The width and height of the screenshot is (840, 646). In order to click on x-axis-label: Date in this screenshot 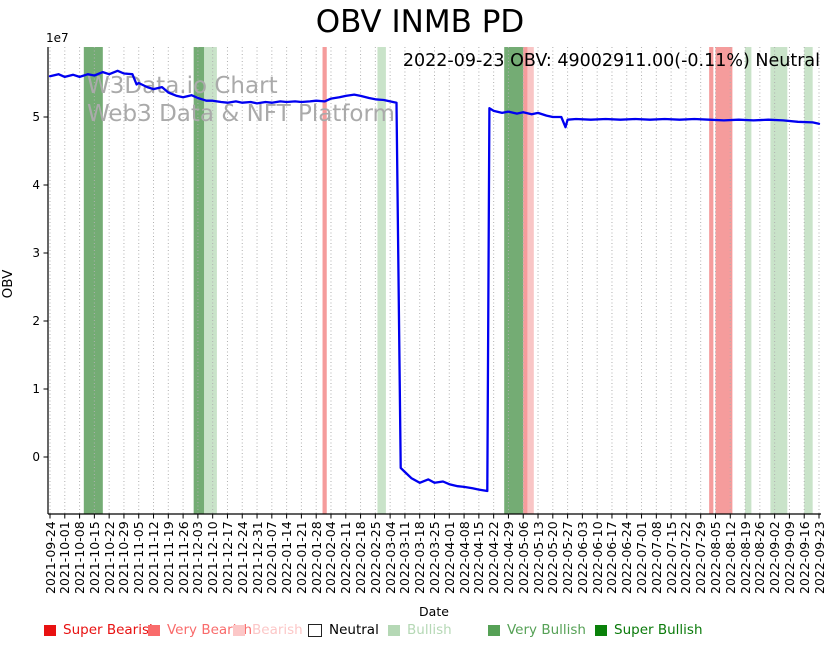, I will do `click(434, 611)`.